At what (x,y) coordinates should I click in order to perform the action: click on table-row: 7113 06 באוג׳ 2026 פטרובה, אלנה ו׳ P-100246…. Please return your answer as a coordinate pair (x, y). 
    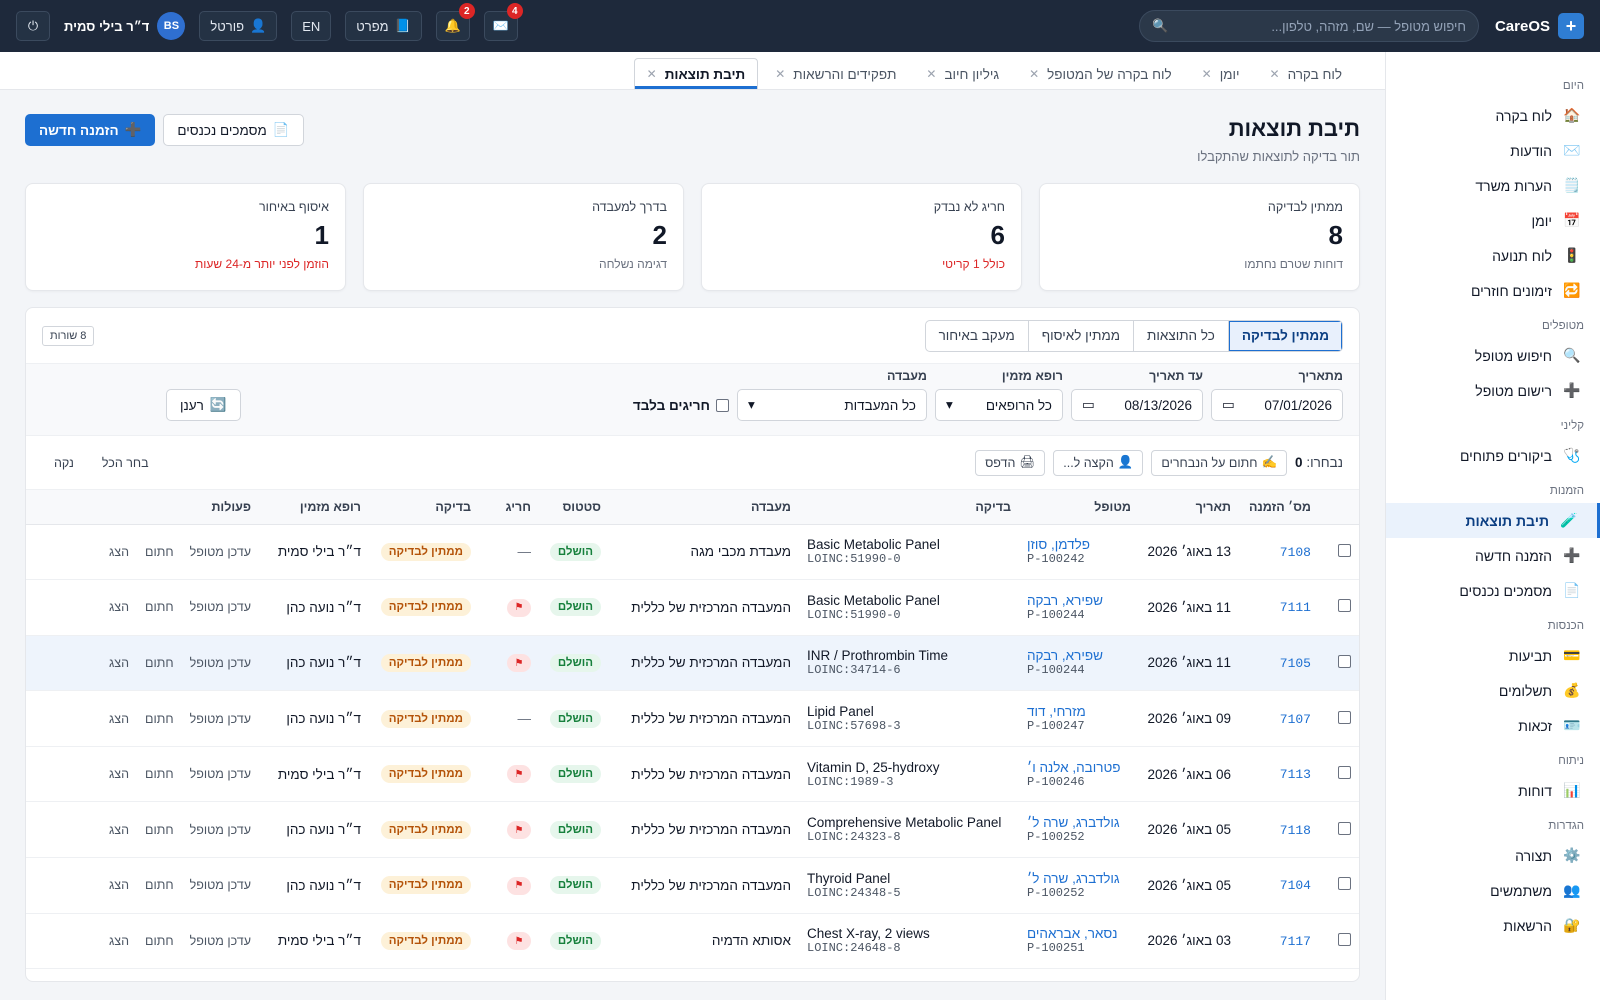
    Looking at the image, I should click on (692, 774).